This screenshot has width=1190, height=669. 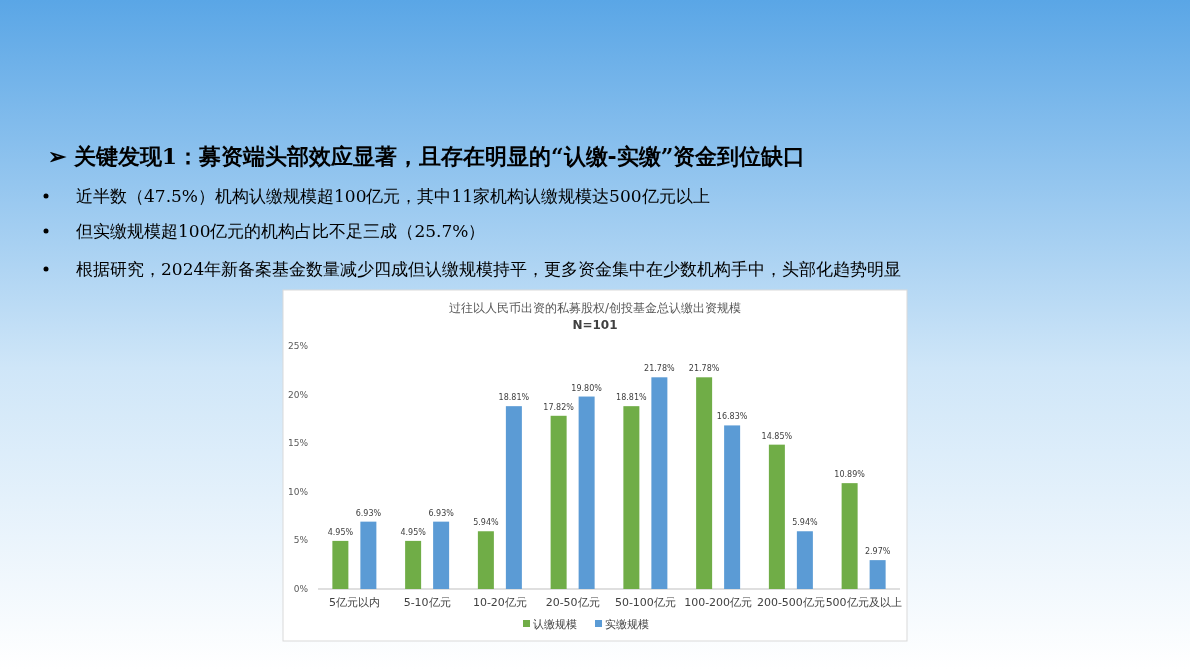 What do you see at coordinates (427, 602) in the screenshot?
I see `x-tick-label: 5-10亿元` at bounding box center [427, 602].